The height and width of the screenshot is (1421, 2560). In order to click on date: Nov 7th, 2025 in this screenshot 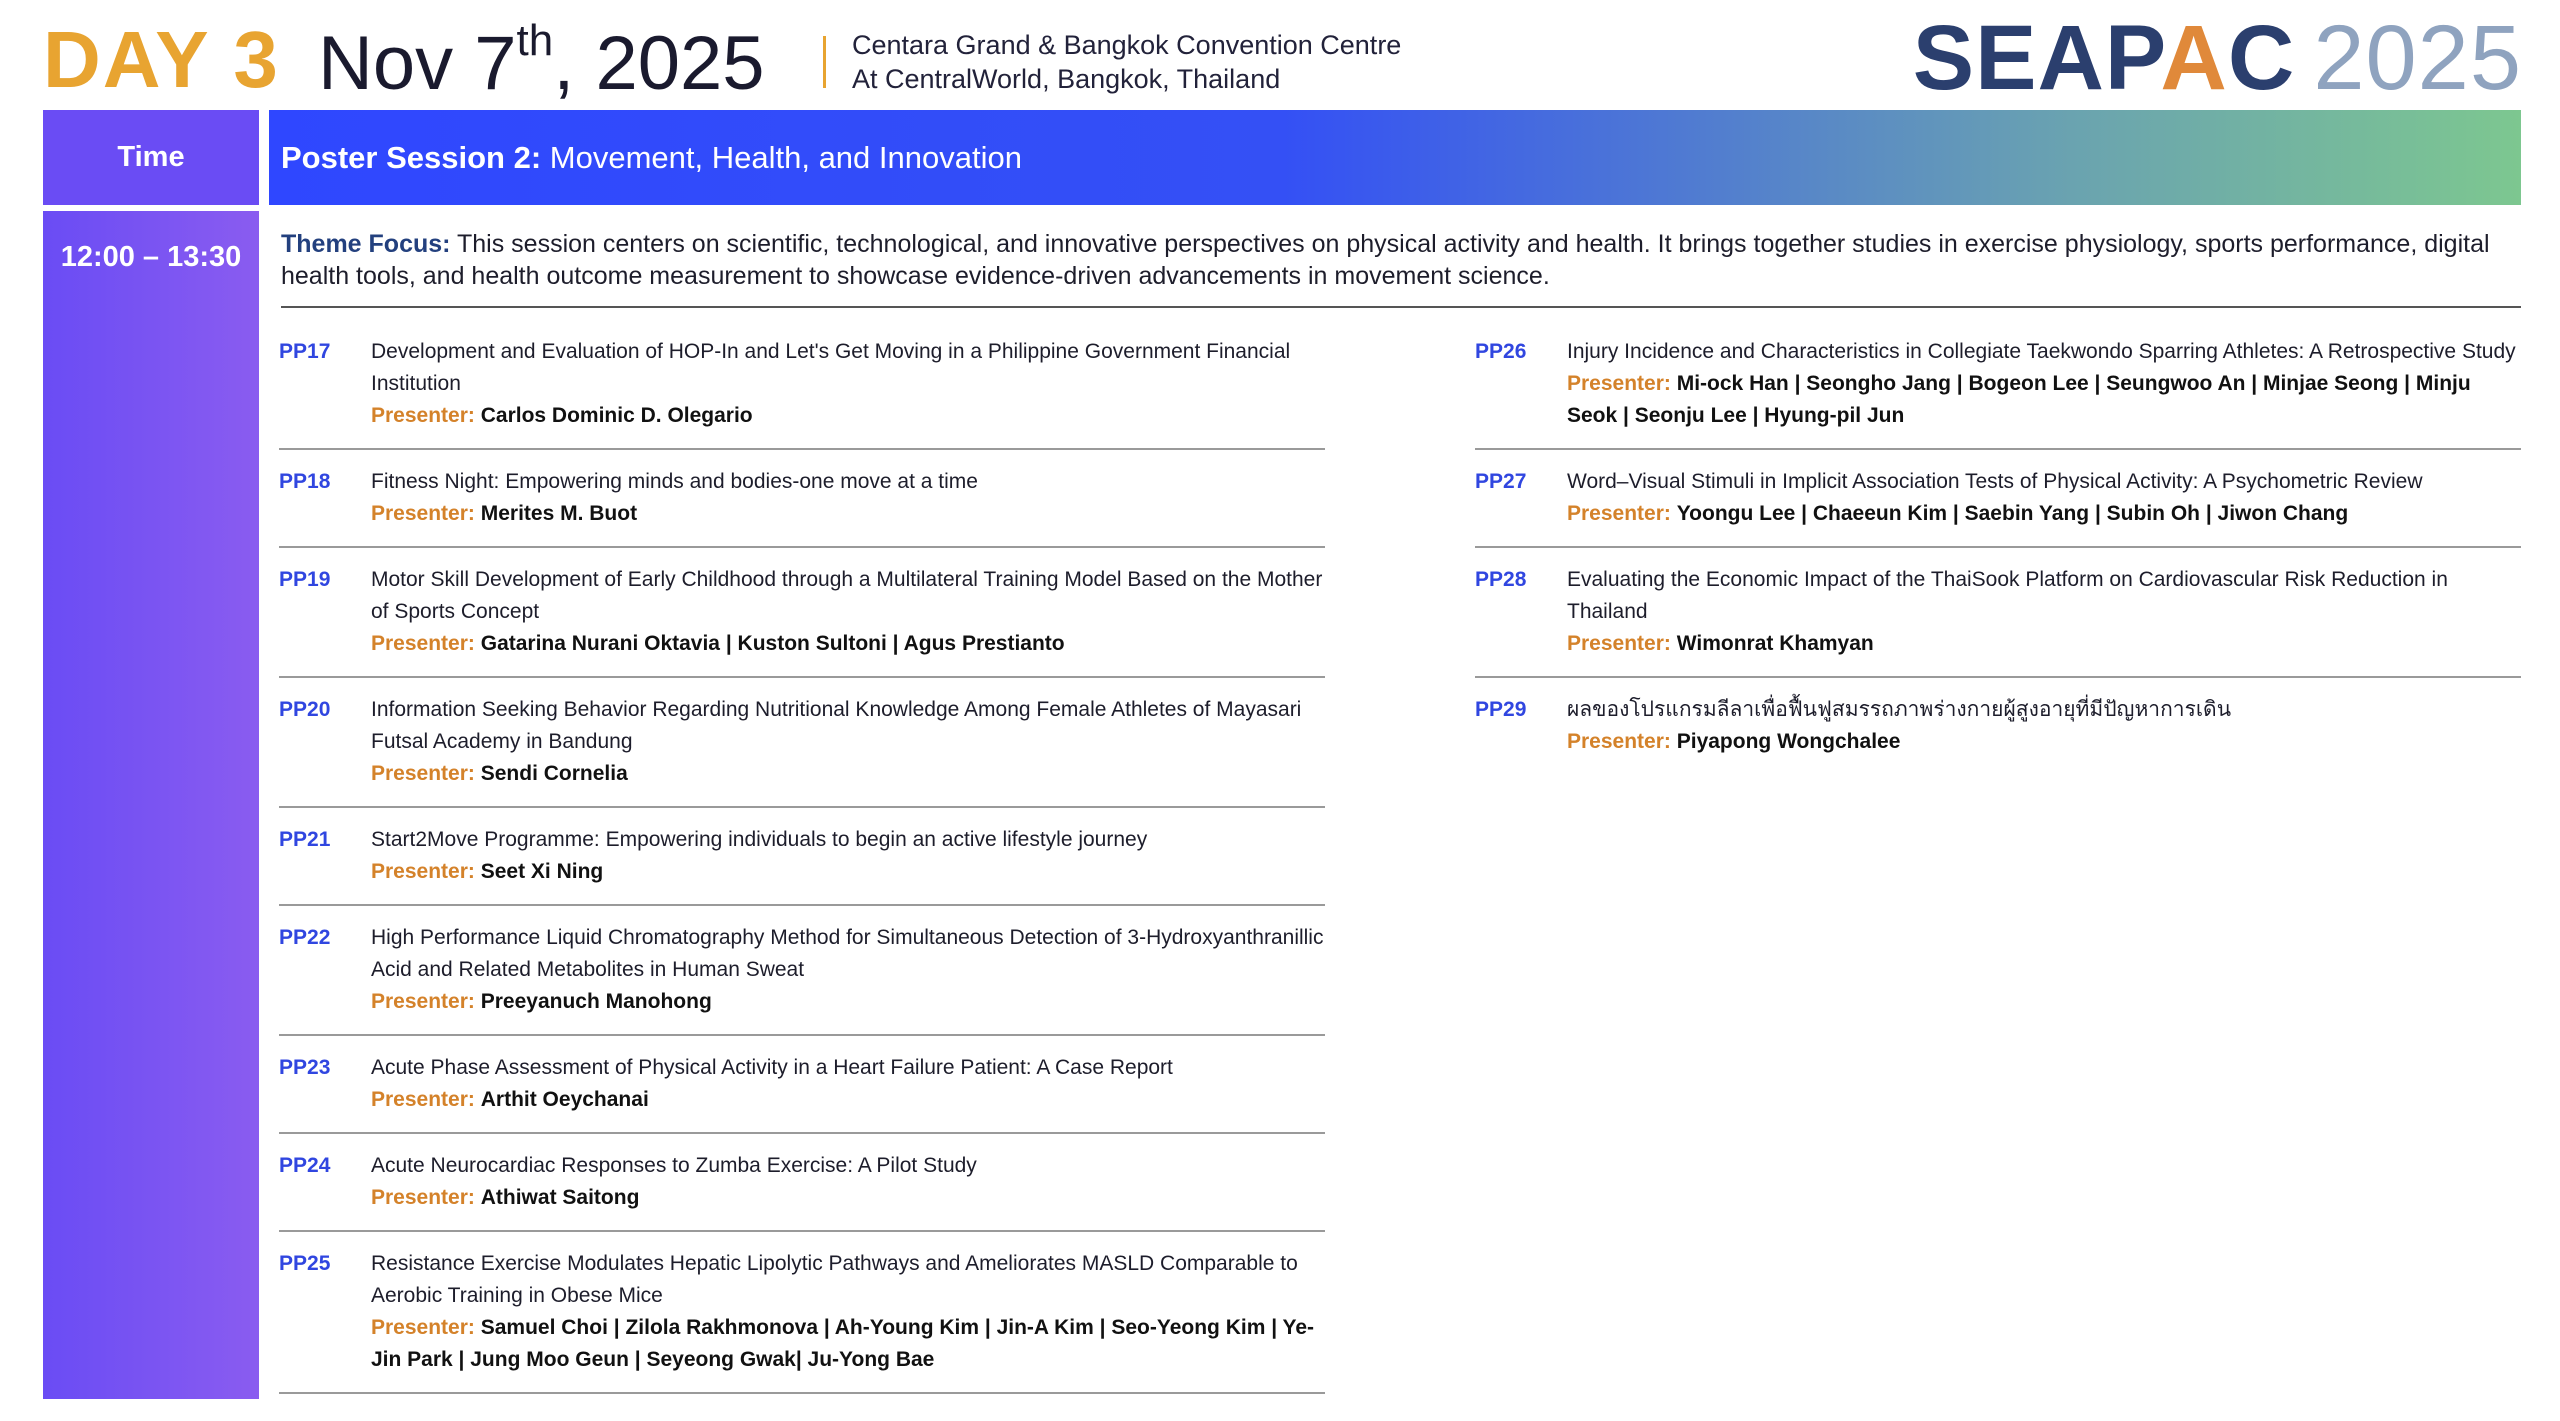, I will do `click(541, 61)`.